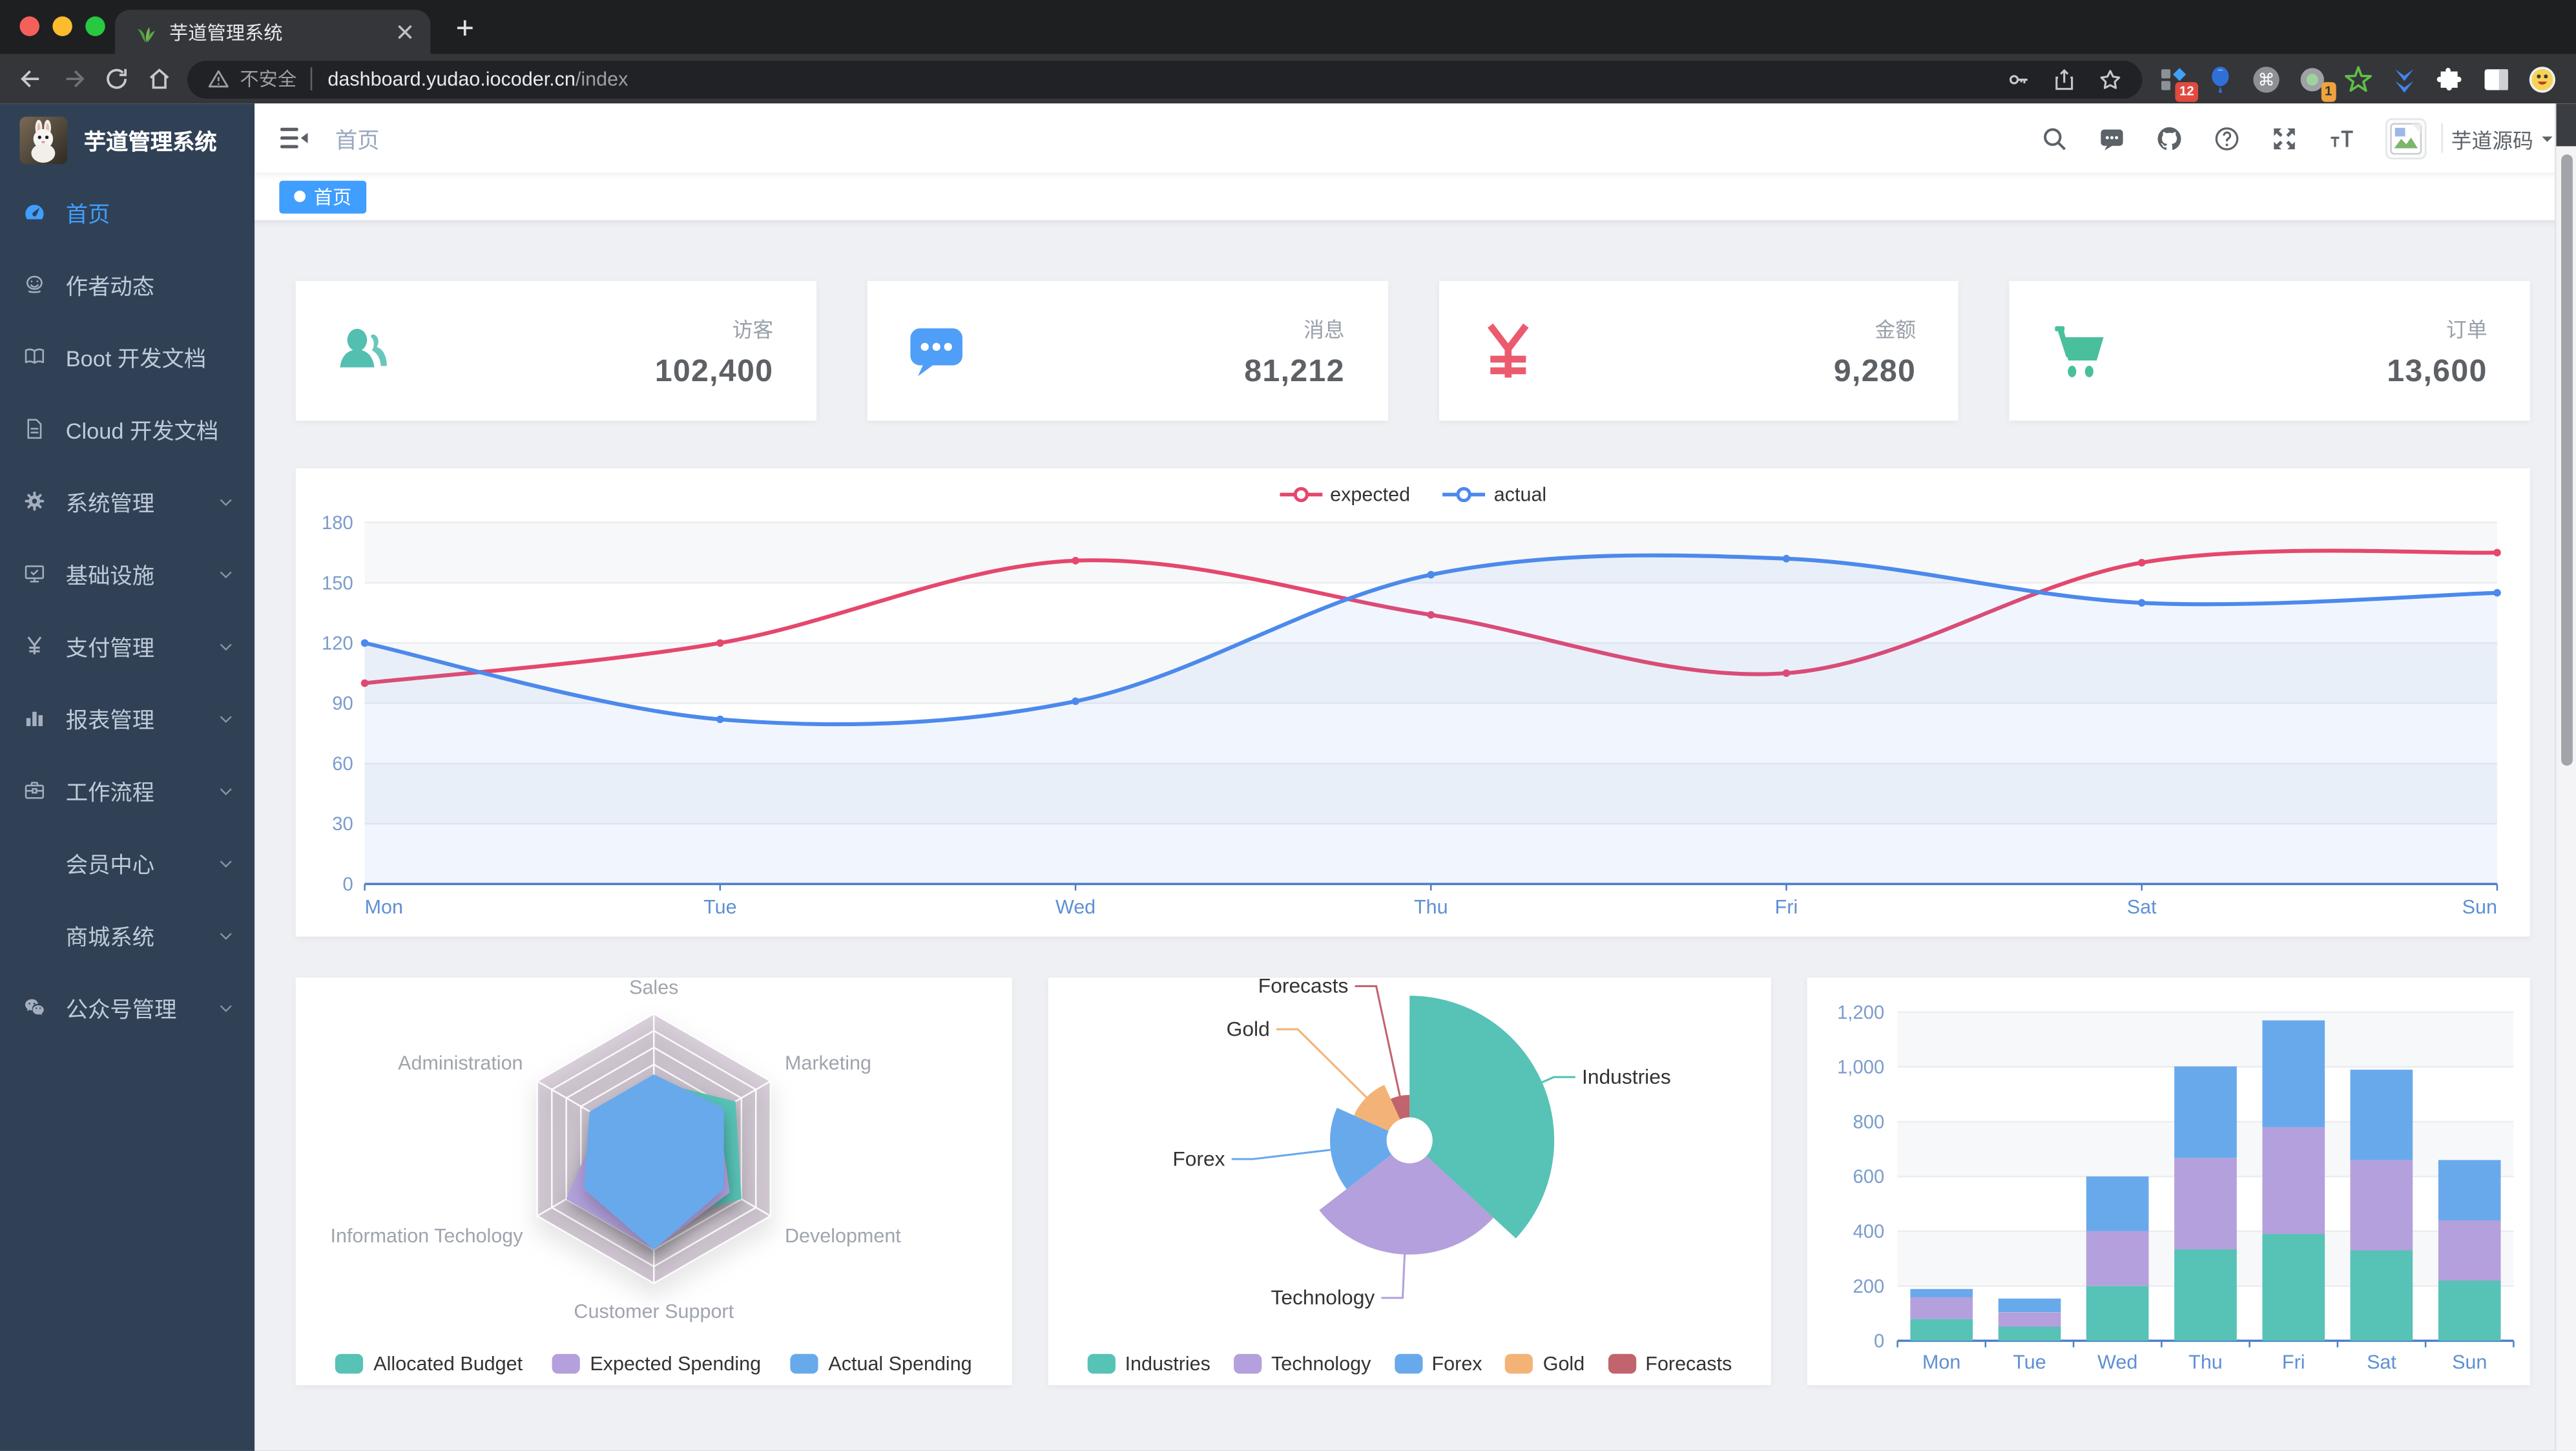 This screenshot has width=2576, height=1451. Describe the element at coordinates (127, 501) in the screenshot. I see `sidebar-item-系统管理: 系统管理` at that location.